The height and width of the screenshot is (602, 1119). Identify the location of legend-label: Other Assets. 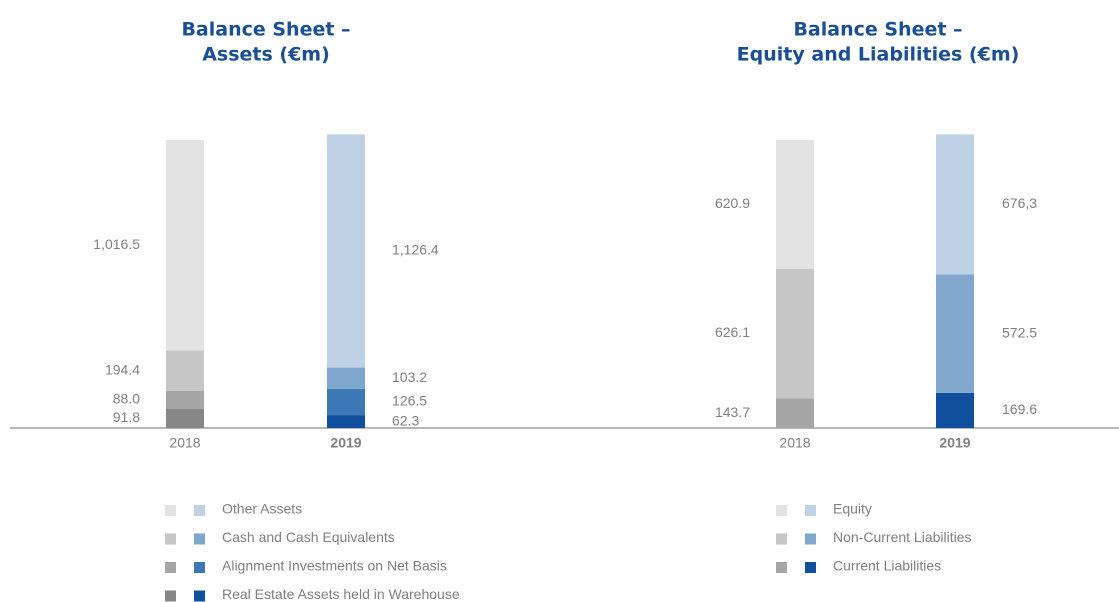
(262, 509).